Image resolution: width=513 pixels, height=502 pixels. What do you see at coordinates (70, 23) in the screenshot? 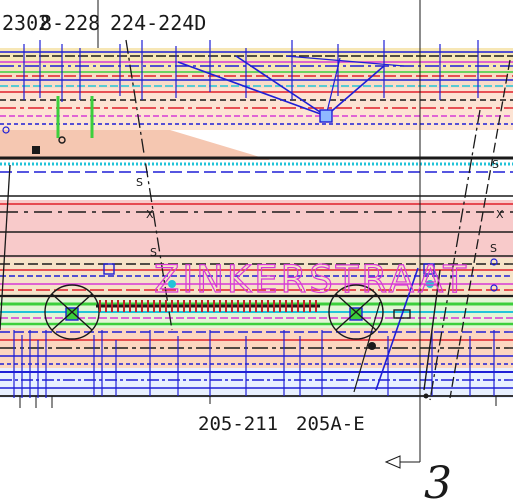
I see `address-label-228: 8-228` at bounding box center [70, 23].